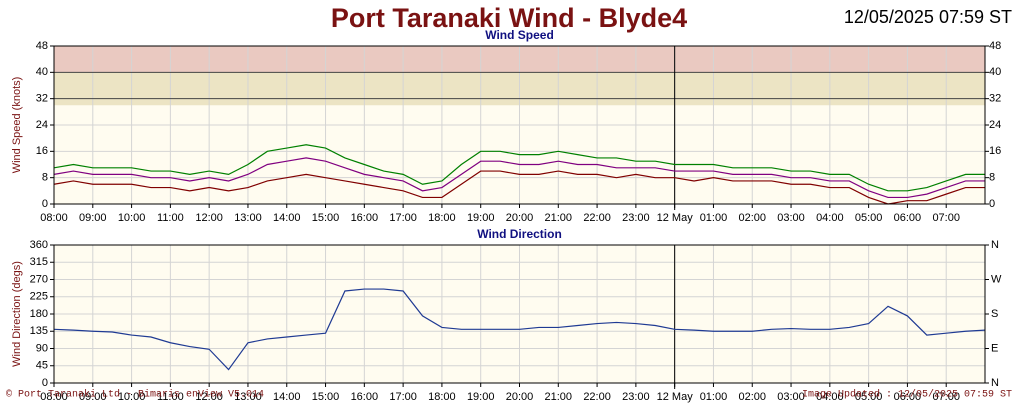 The height and width of the screenshot is (406, 1018). What do you see at coordinates (39, 314) in the screenshot?
I see `y-tick-label: 180` at bounding box center [39, 314].